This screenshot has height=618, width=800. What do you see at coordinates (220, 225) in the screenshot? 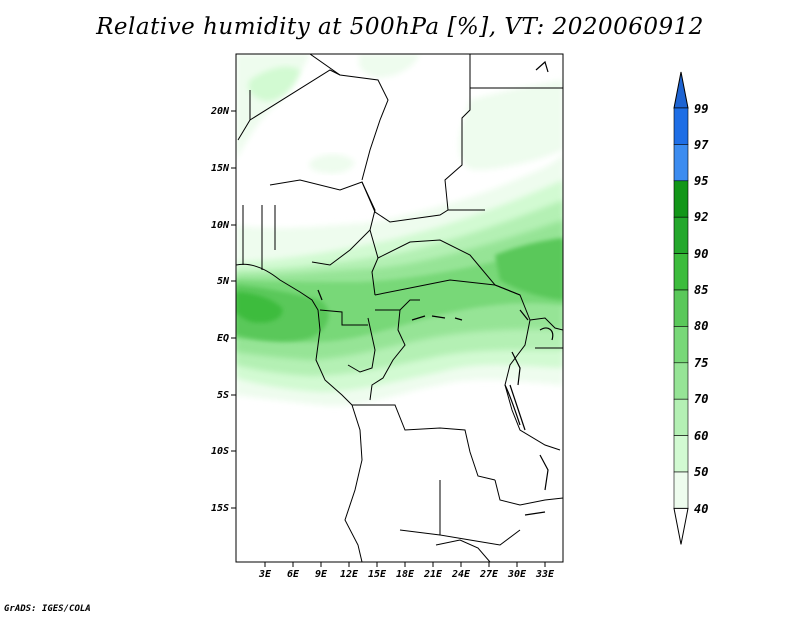
I see `lat-label-10n: 10N` at bounding box center [220, 225].